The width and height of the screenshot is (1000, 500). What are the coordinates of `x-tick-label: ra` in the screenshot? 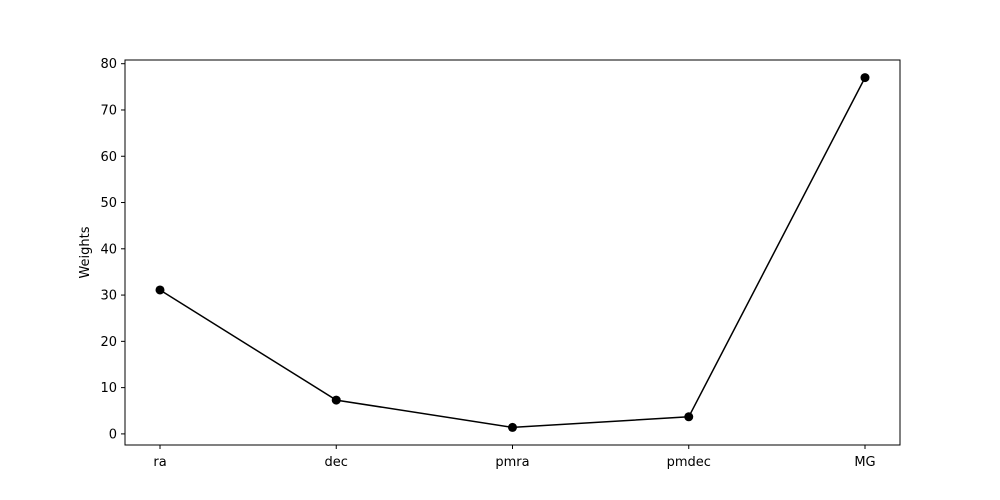 It's located at (159, 462).